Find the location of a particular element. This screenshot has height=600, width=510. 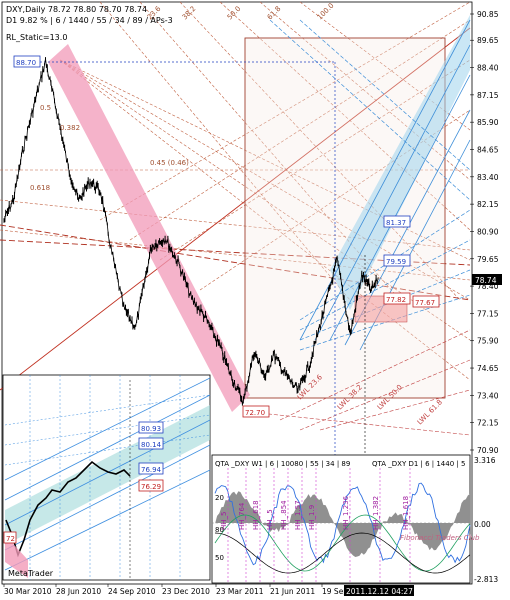

channel-label: 0.618 is located at coordinates (40, 188).